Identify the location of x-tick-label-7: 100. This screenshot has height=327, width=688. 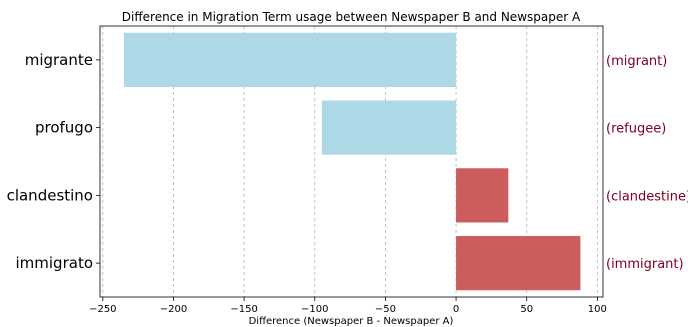
(597, 309).